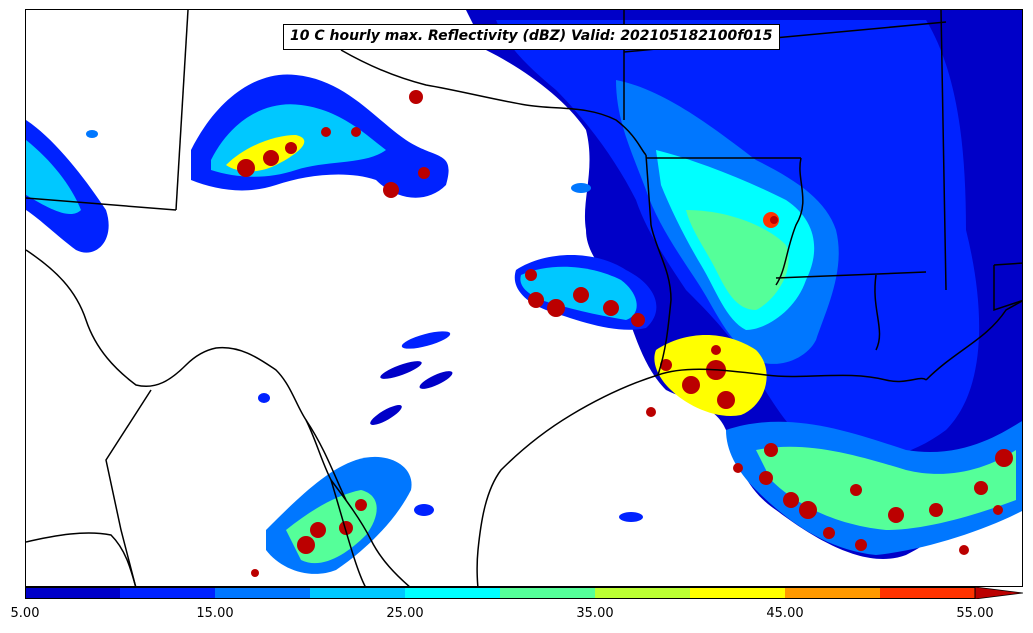  What do you see at coordinates (886, 488) in the screenshot?
I see `echo-gulf-mid` at bounding box center [886, 488].